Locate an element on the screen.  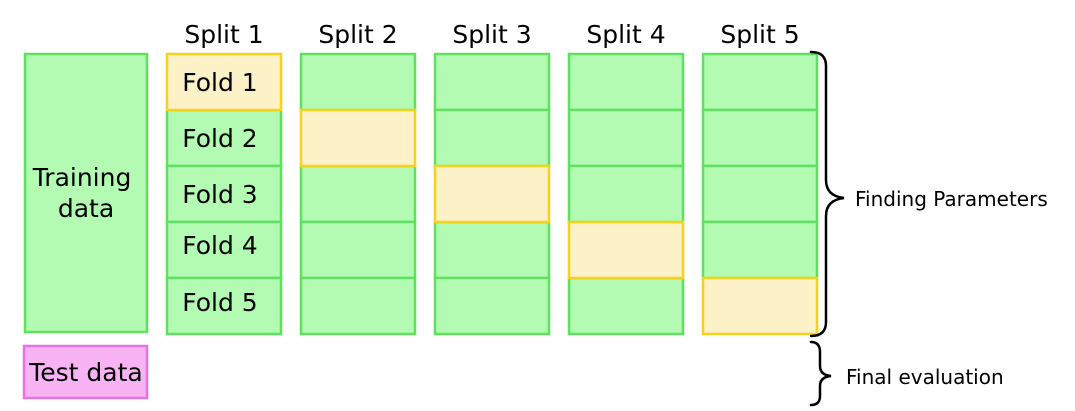
split-1-fold-2-cell is located at coordinates (224, 138).